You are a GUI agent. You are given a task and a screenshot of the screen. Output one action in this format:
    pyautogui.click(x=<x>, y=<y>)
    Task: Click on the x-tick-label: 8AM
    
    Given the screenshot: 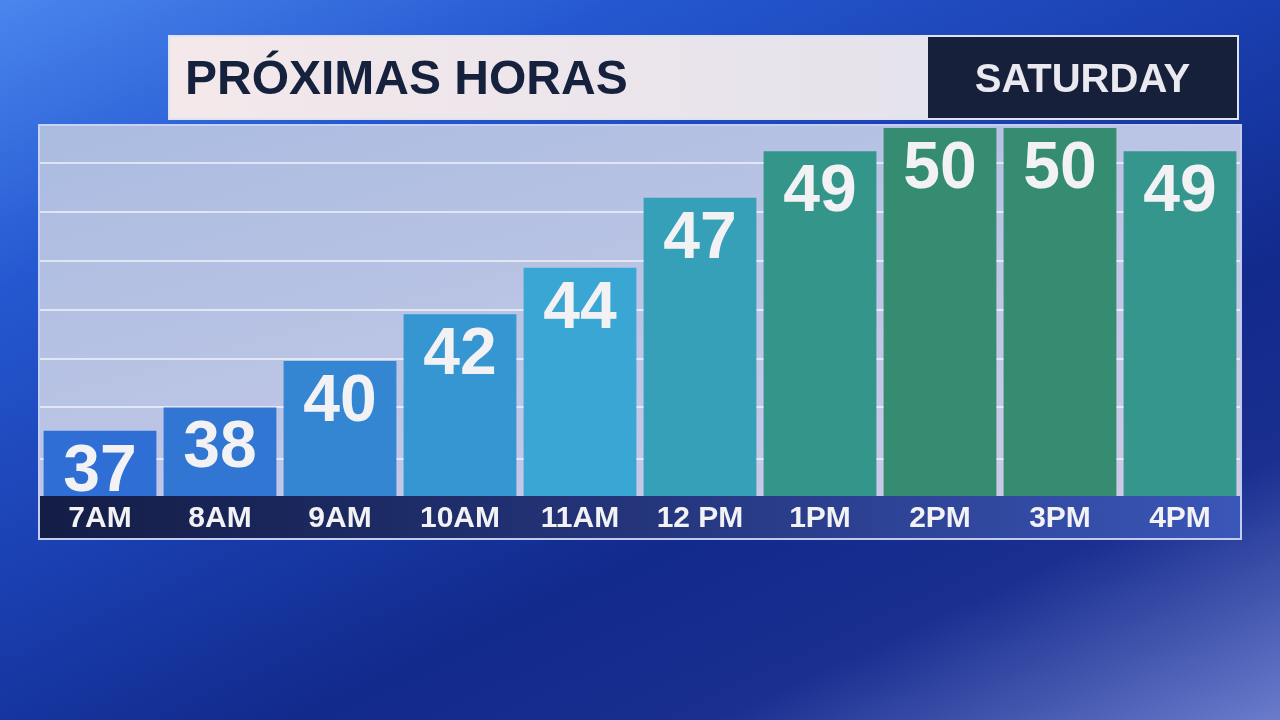 What is the action you would take?
    pyautogui.click(x=220, y=517)
    